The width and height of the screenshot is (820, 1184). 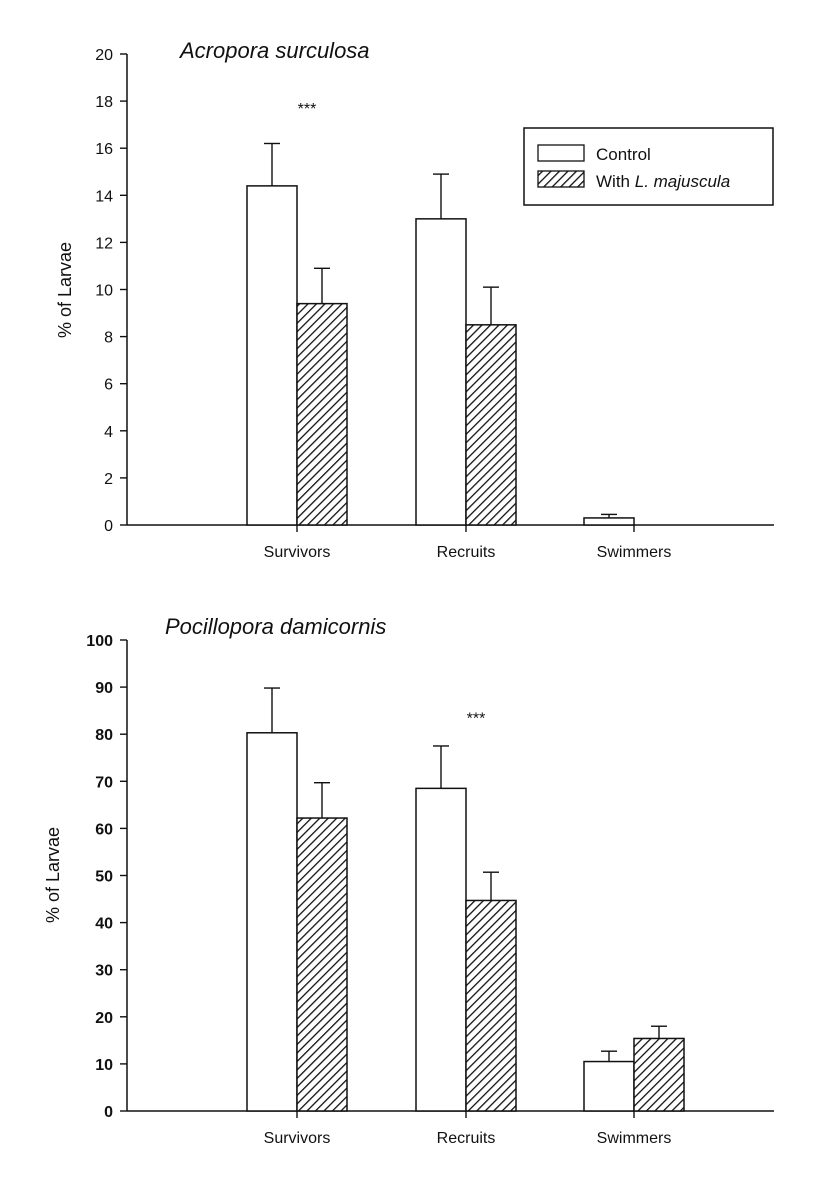 I want to click on y-tick-label: 50, so click(x=104, y=877).